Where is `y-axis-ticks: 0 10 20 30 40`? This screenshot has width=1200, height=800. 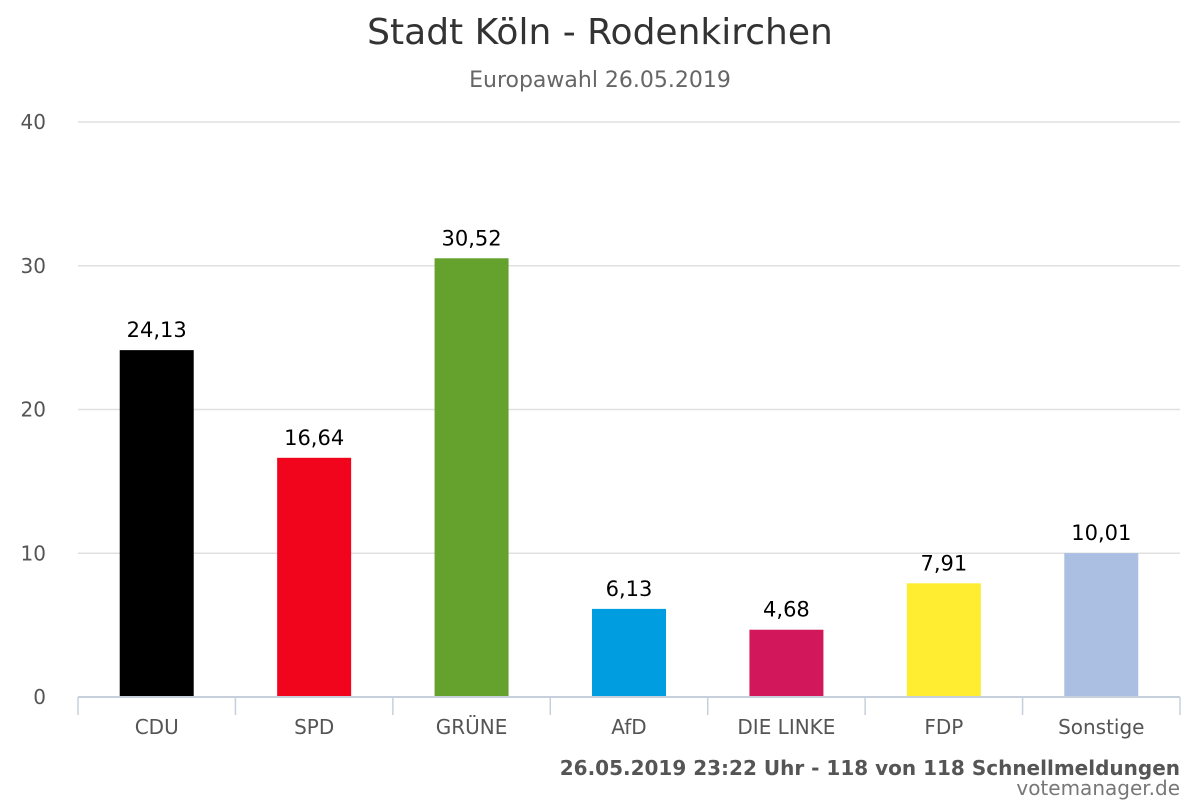 y-axis-ticks: 0 10 20 30 40 is located at coordinates (33, 409).